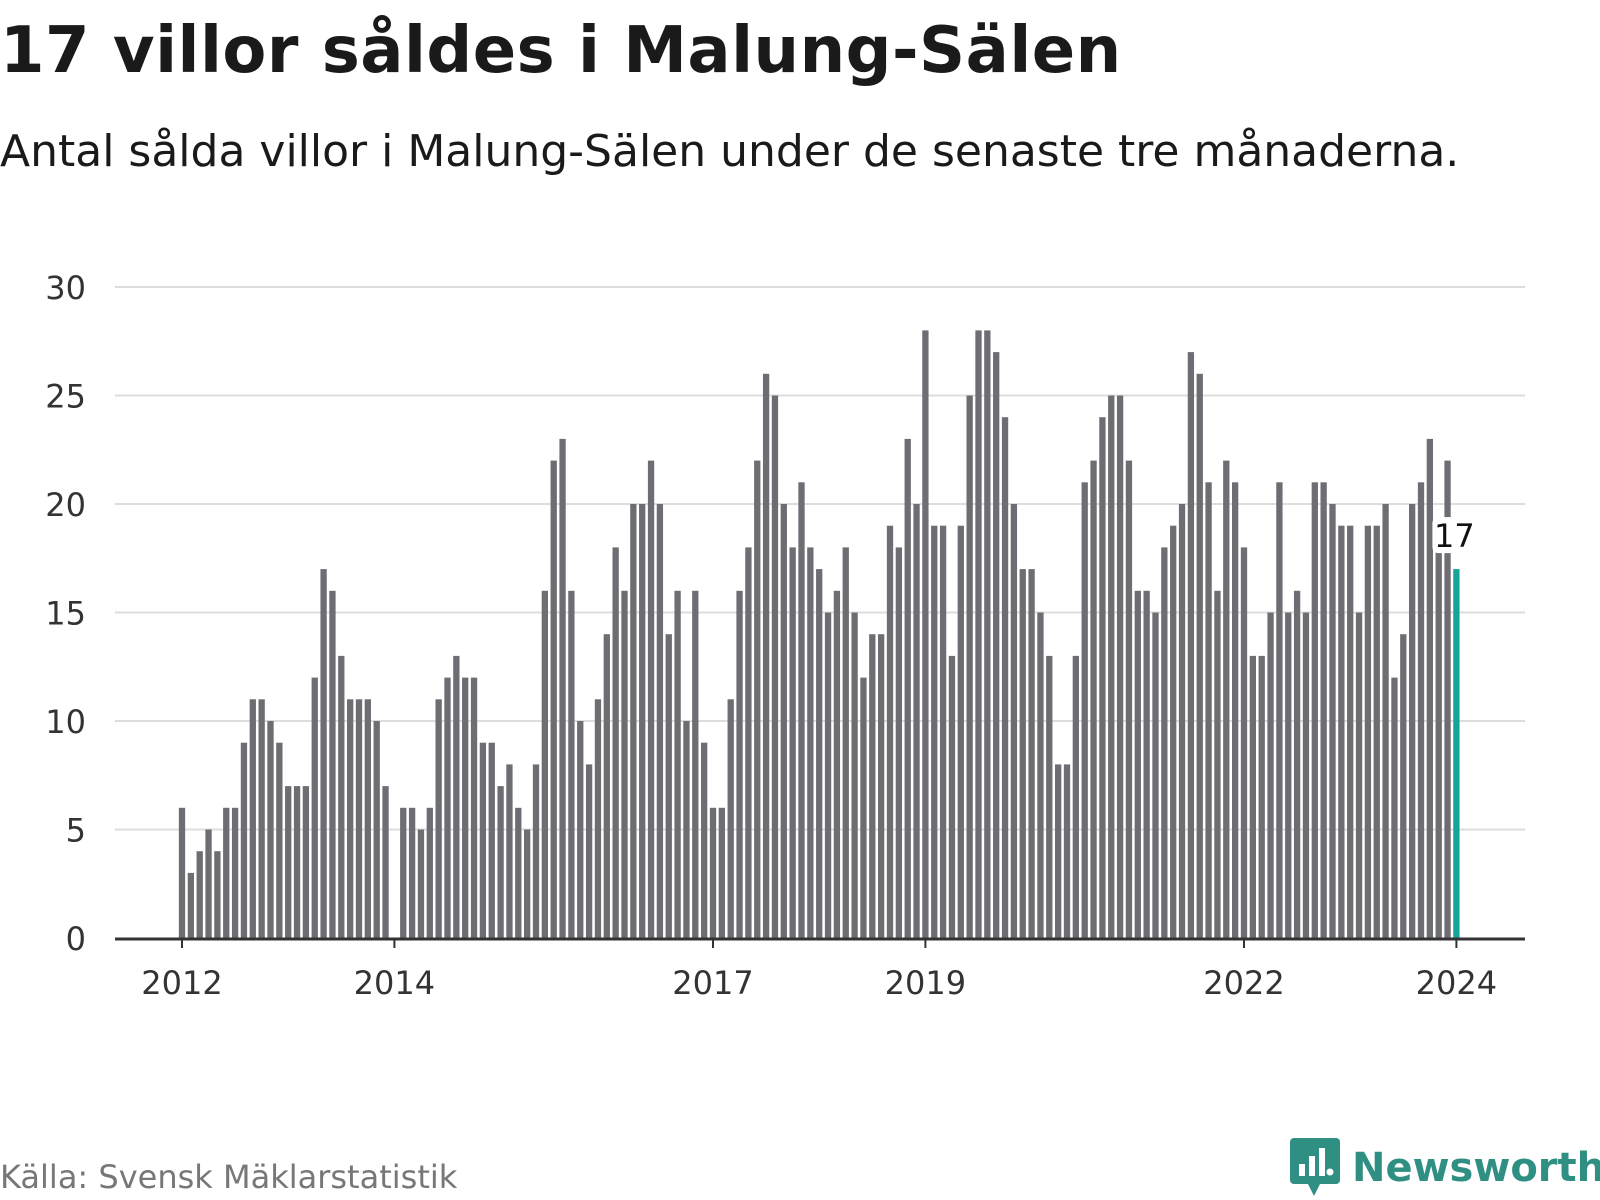 This screenshot has width=1600, height=1200. What do you see at coordinates (1445, 1168) in the screenshot?
I see `brand-logo: Newsworthy` at bounding box center [1445, 1168].